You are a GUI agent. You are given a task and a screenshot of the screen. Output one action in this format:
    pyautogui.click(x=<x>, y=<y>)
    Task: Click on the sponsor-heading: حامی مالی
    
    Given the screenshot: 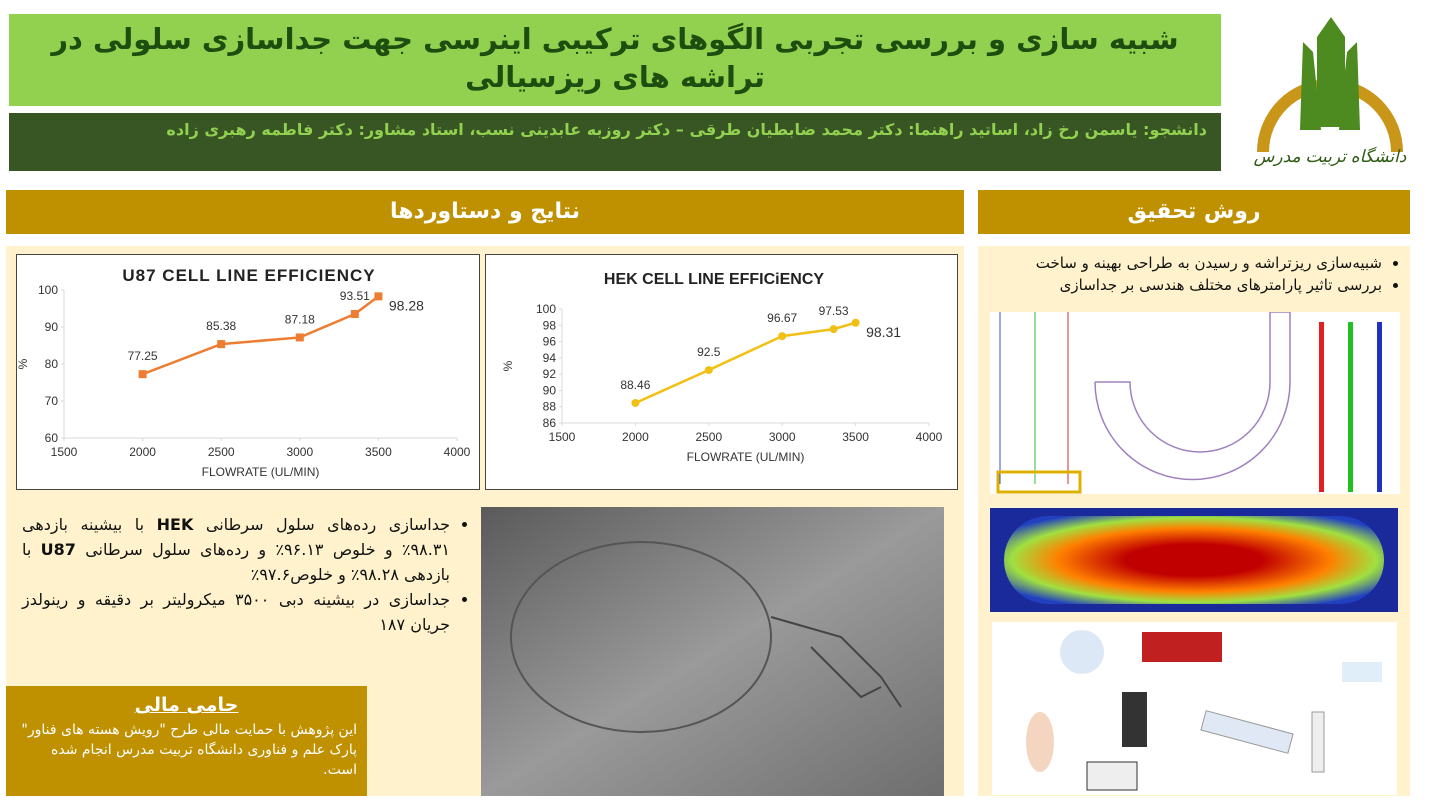 What is the action you would take?
    pyautogui.click(x=186, y=705)
    